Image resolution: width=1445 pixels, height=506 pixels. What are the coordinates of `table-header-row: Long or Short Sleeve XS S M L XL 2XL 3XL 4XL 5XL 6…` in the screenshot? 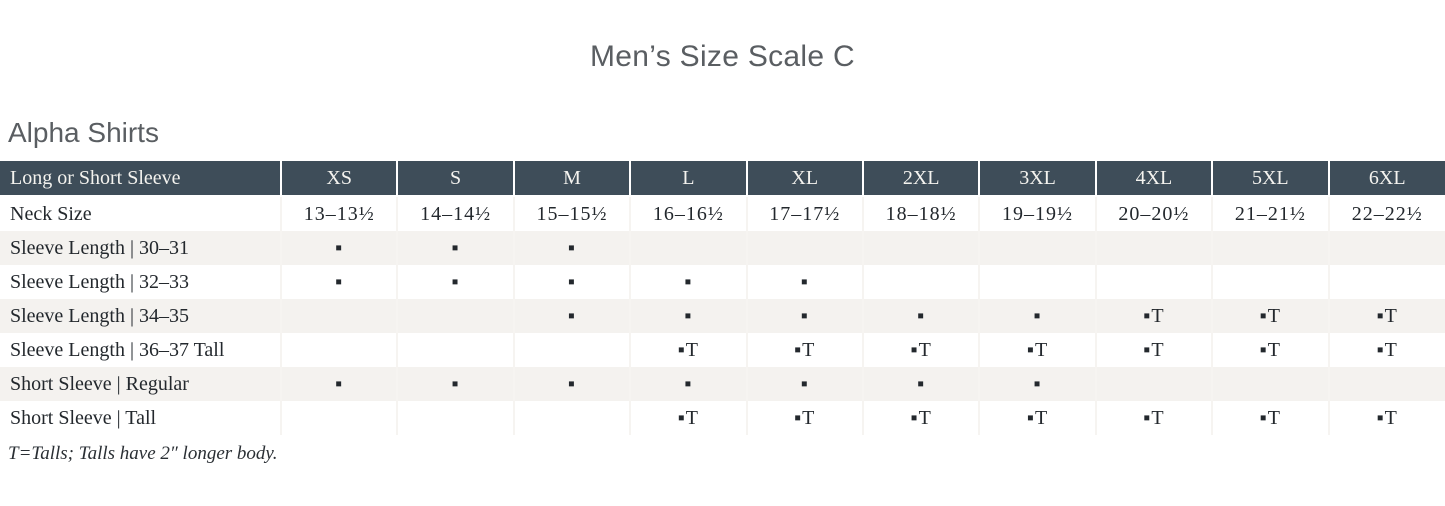 It's located at (722, 179).